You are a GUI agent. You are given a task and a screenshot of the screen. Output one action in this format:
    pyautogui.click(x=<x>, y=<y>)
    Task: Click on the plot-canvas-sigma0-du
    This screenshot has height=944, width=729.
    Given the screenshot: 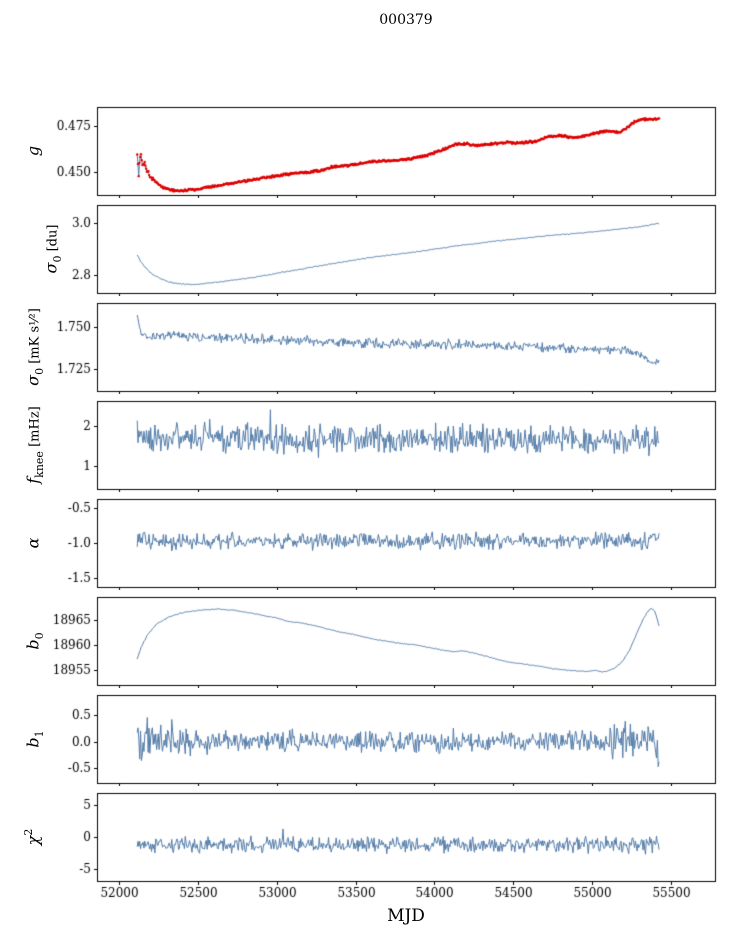 What is the action you would take?
    pyautogui.click(x=364, y=249)
    